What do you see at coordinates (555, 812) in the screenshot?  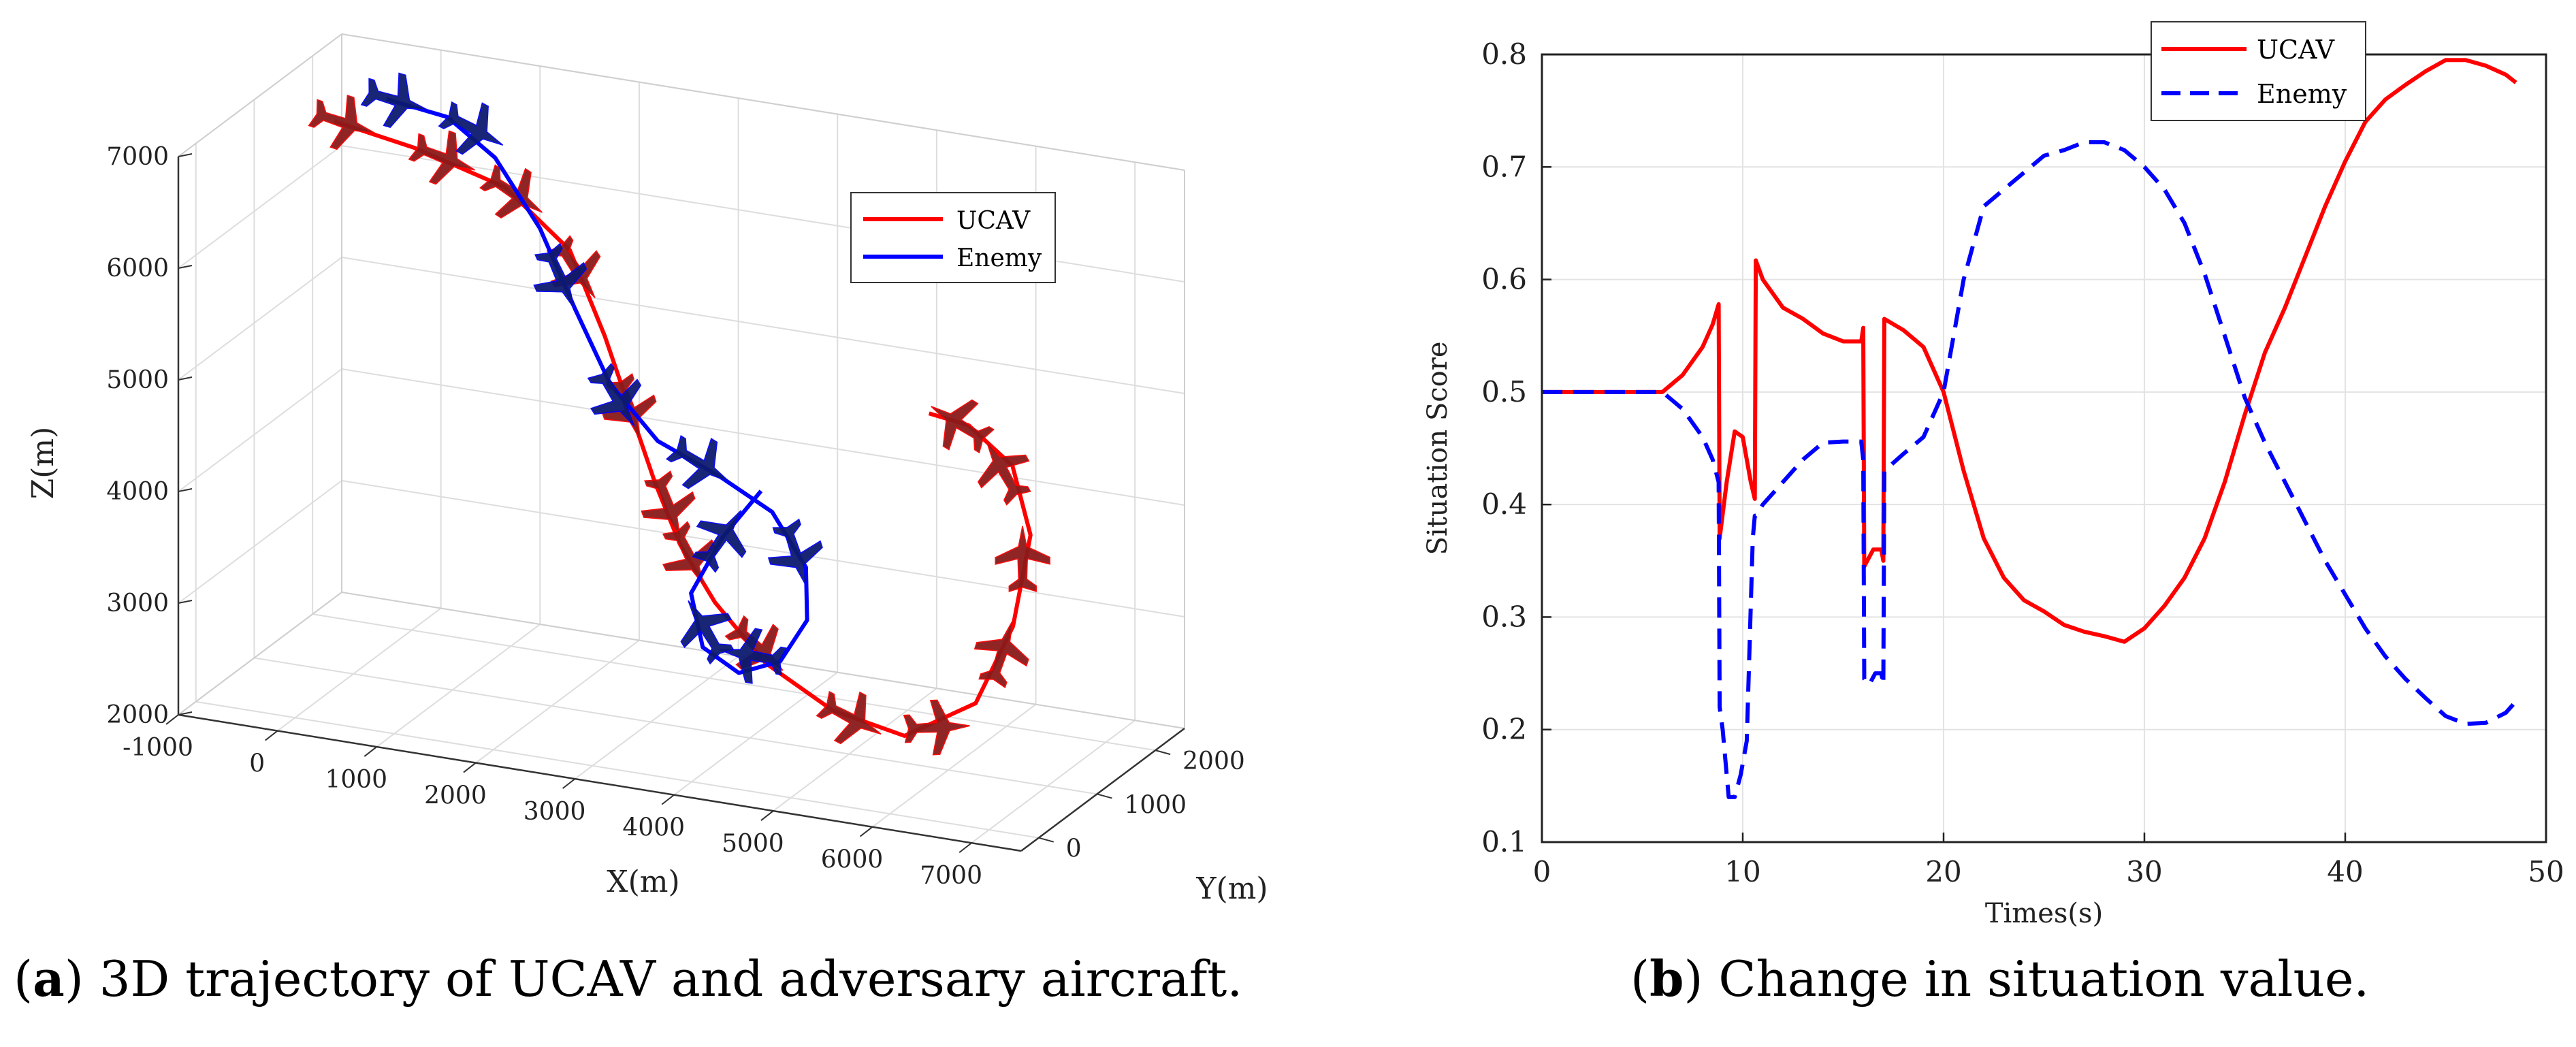 I see `x-tick-label: 3000` at bounding box center [555, 812].